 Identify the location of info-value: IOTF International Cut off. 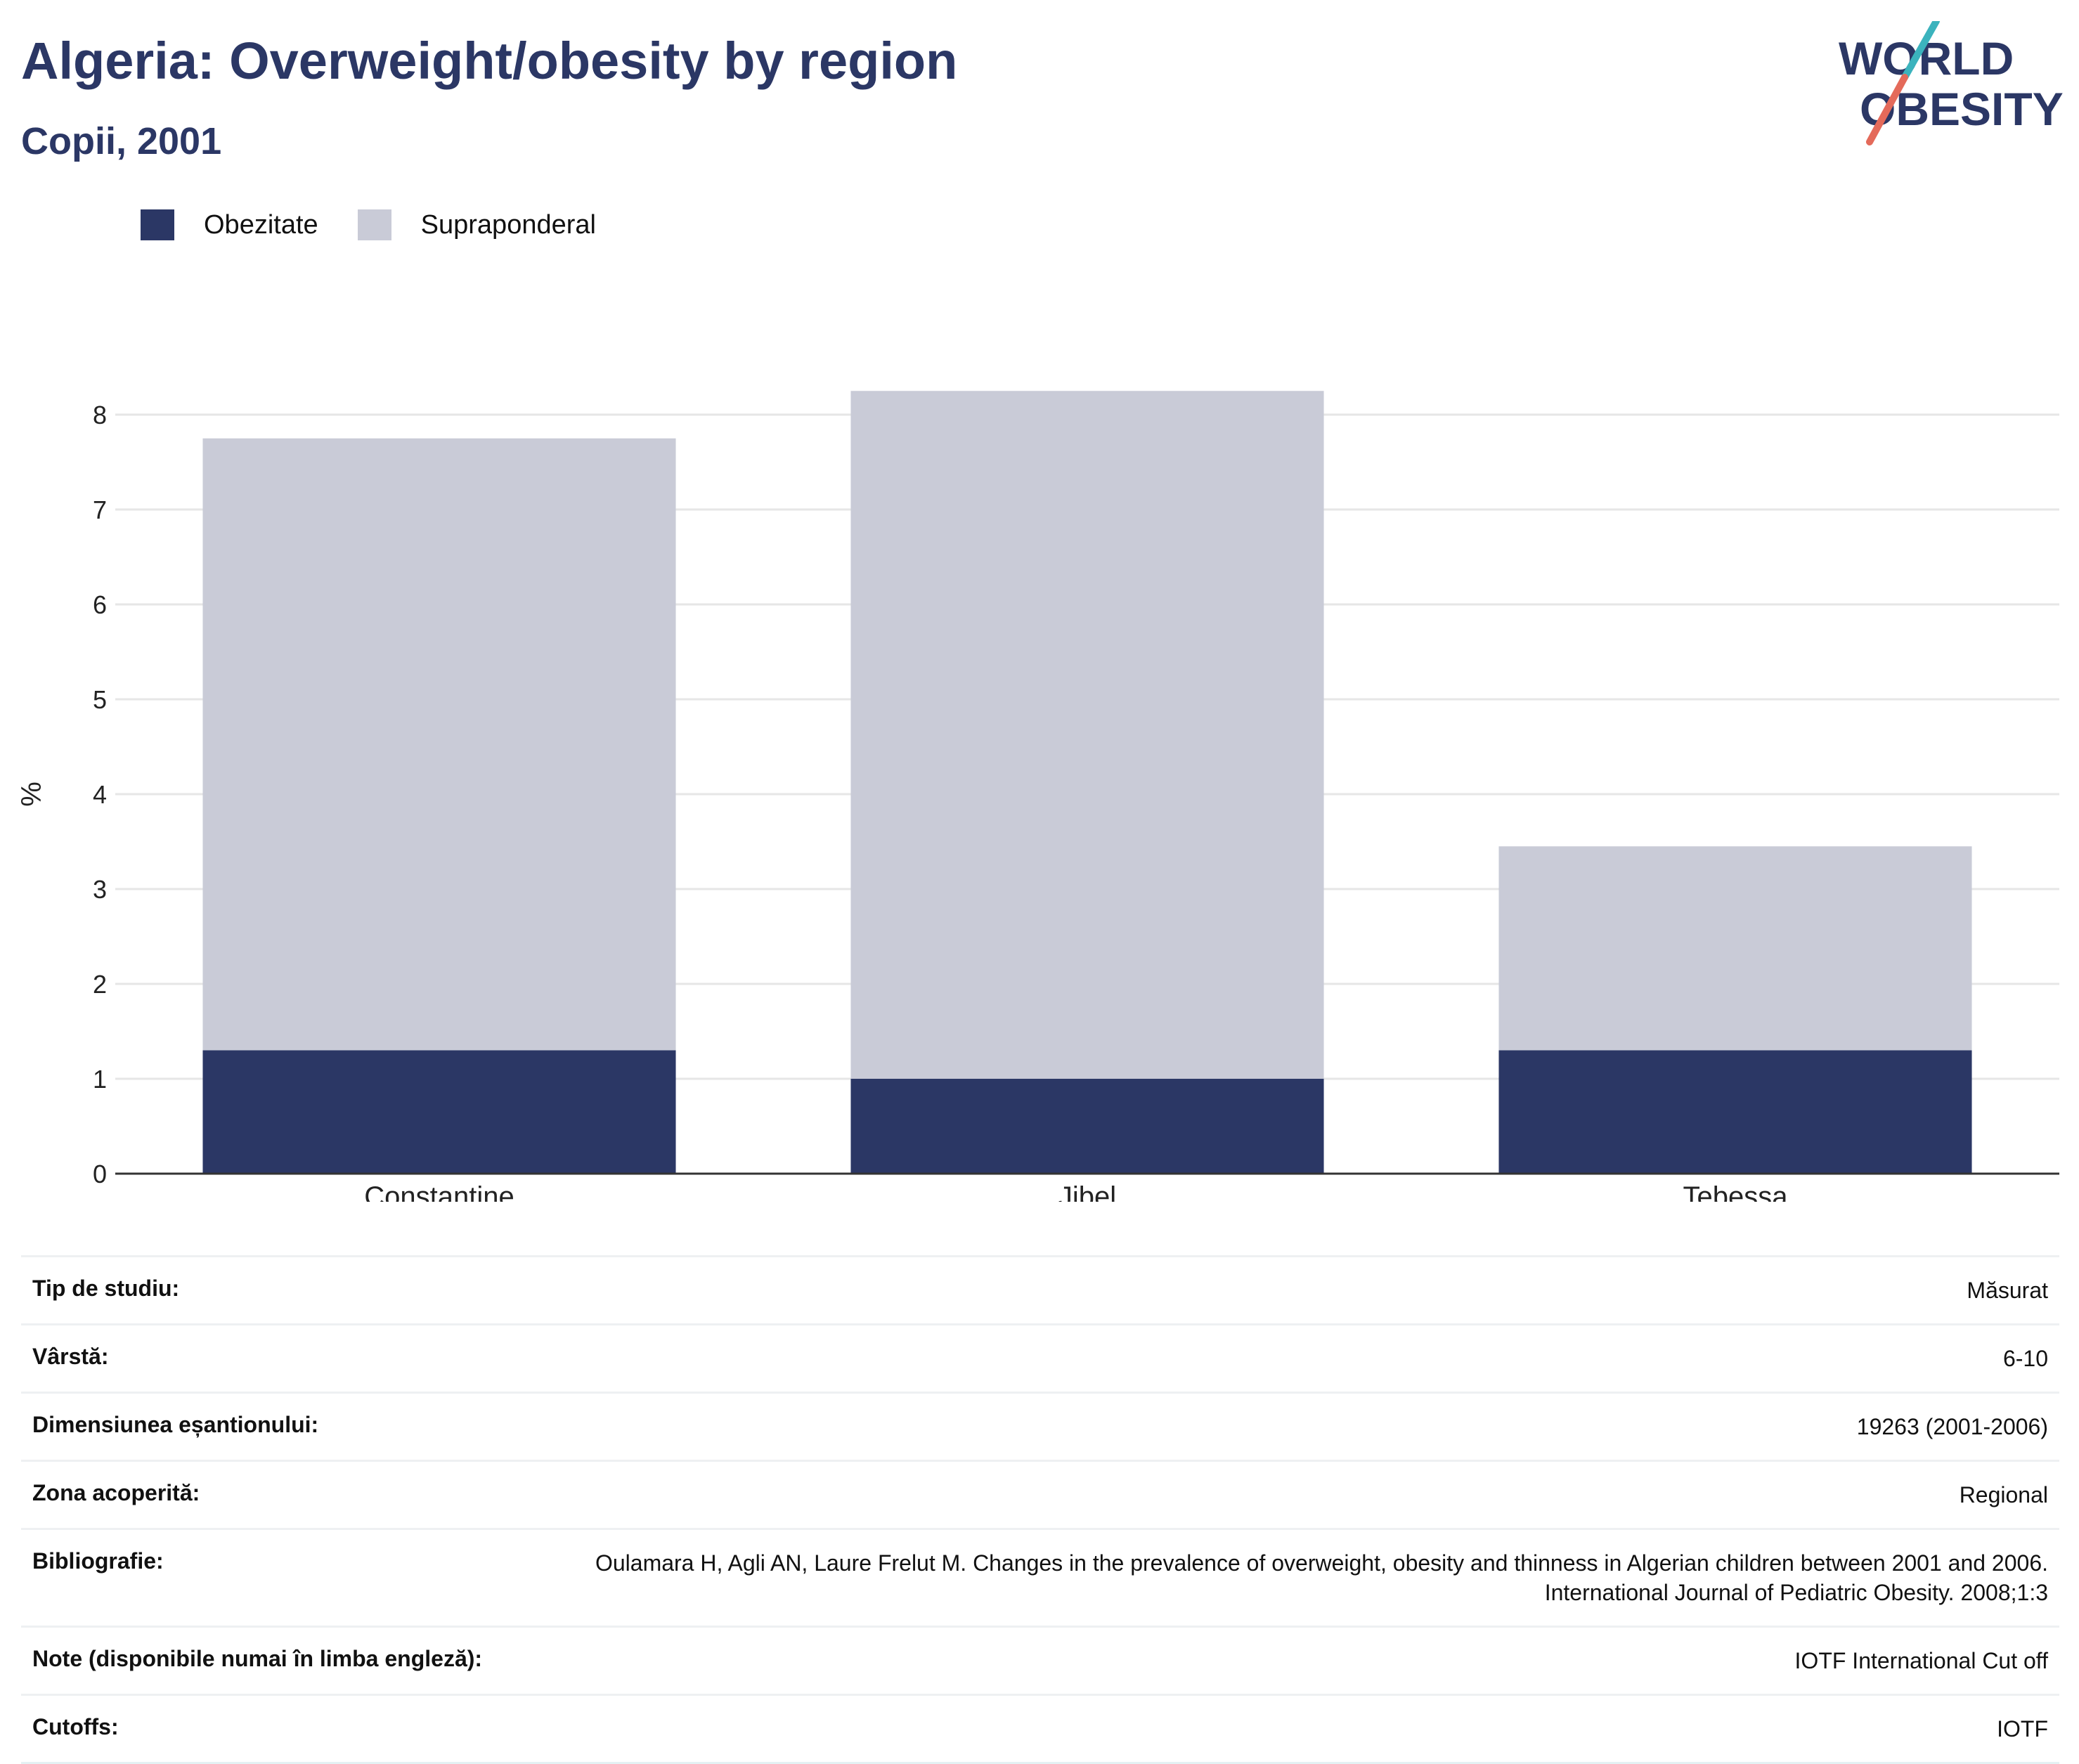
(1921, 1660).